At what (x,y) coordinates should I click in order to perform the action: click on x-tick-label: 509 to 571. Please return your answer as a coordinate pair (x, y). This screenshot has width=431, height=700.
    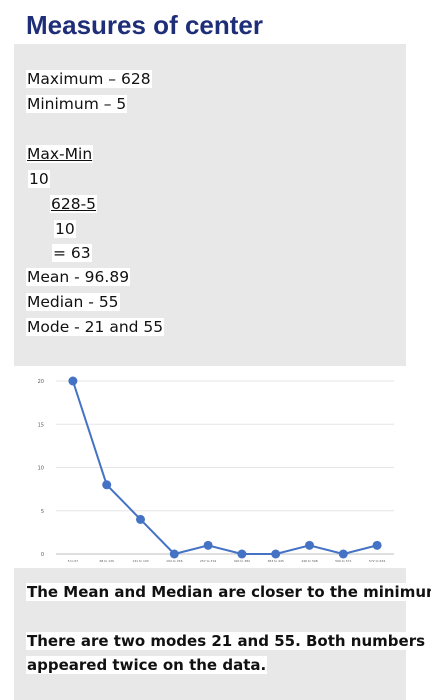
    Looking at the image, I should click on (343, 561).